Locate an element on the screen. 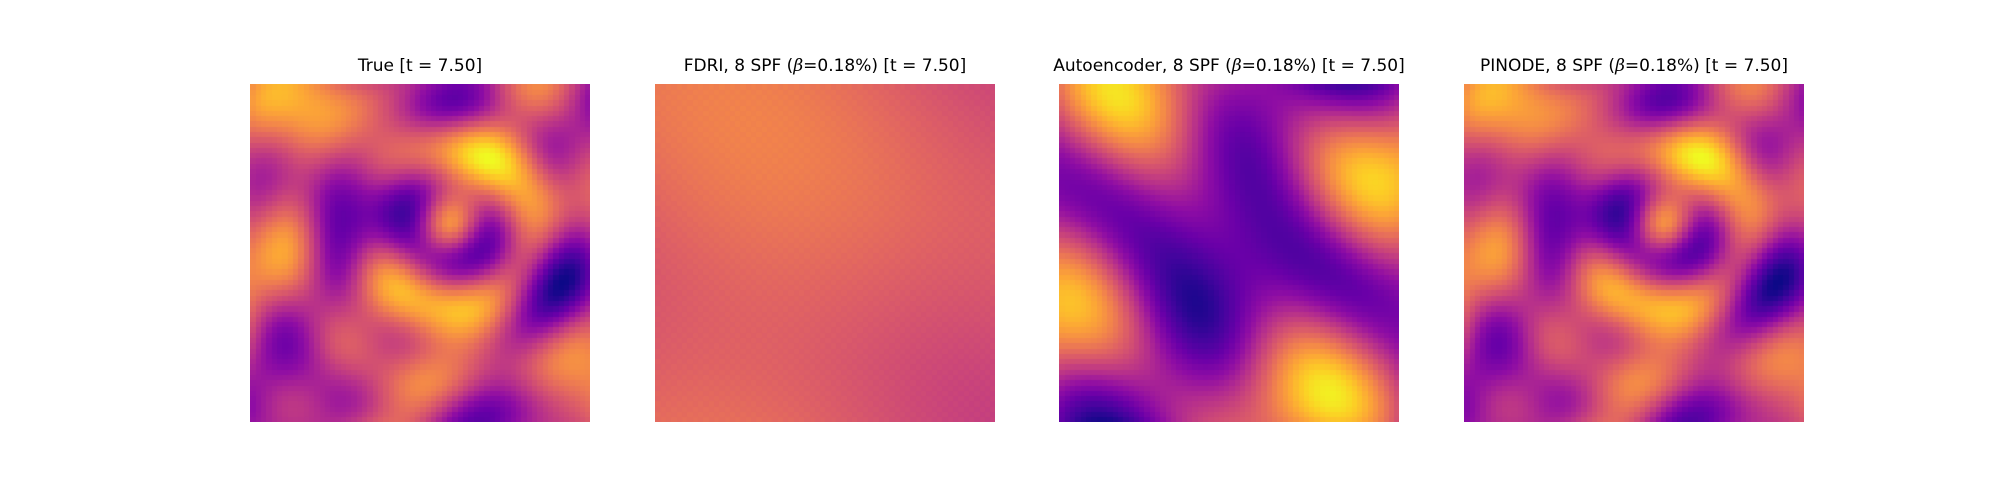 This screenshot has height=500, width=2000. title-text: FDRI, 8 SPF ( is located at coordinates (738, 66).